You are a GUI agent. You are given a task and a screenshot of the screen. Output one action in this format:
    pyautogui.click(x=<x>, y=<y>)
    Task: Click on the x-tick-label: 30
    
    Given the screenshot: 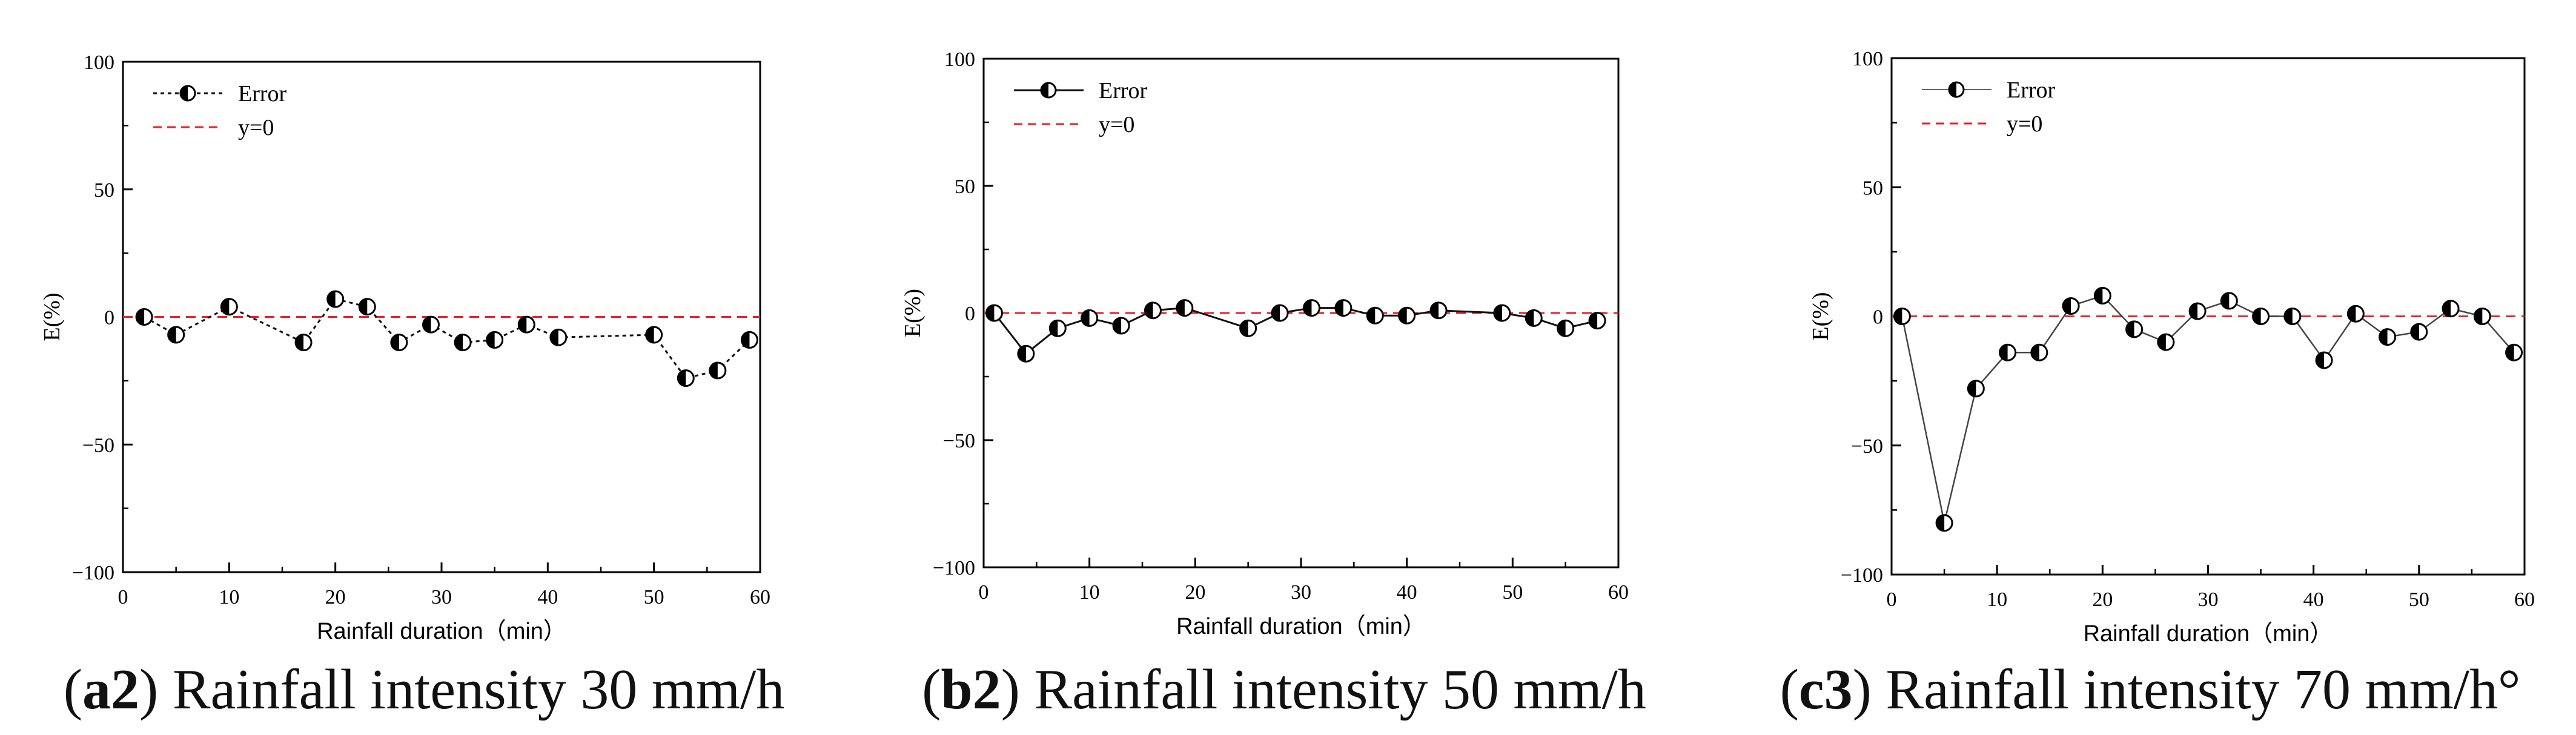 What is the action you would take?
    pyautogui.click(x=1301, y=592)
    